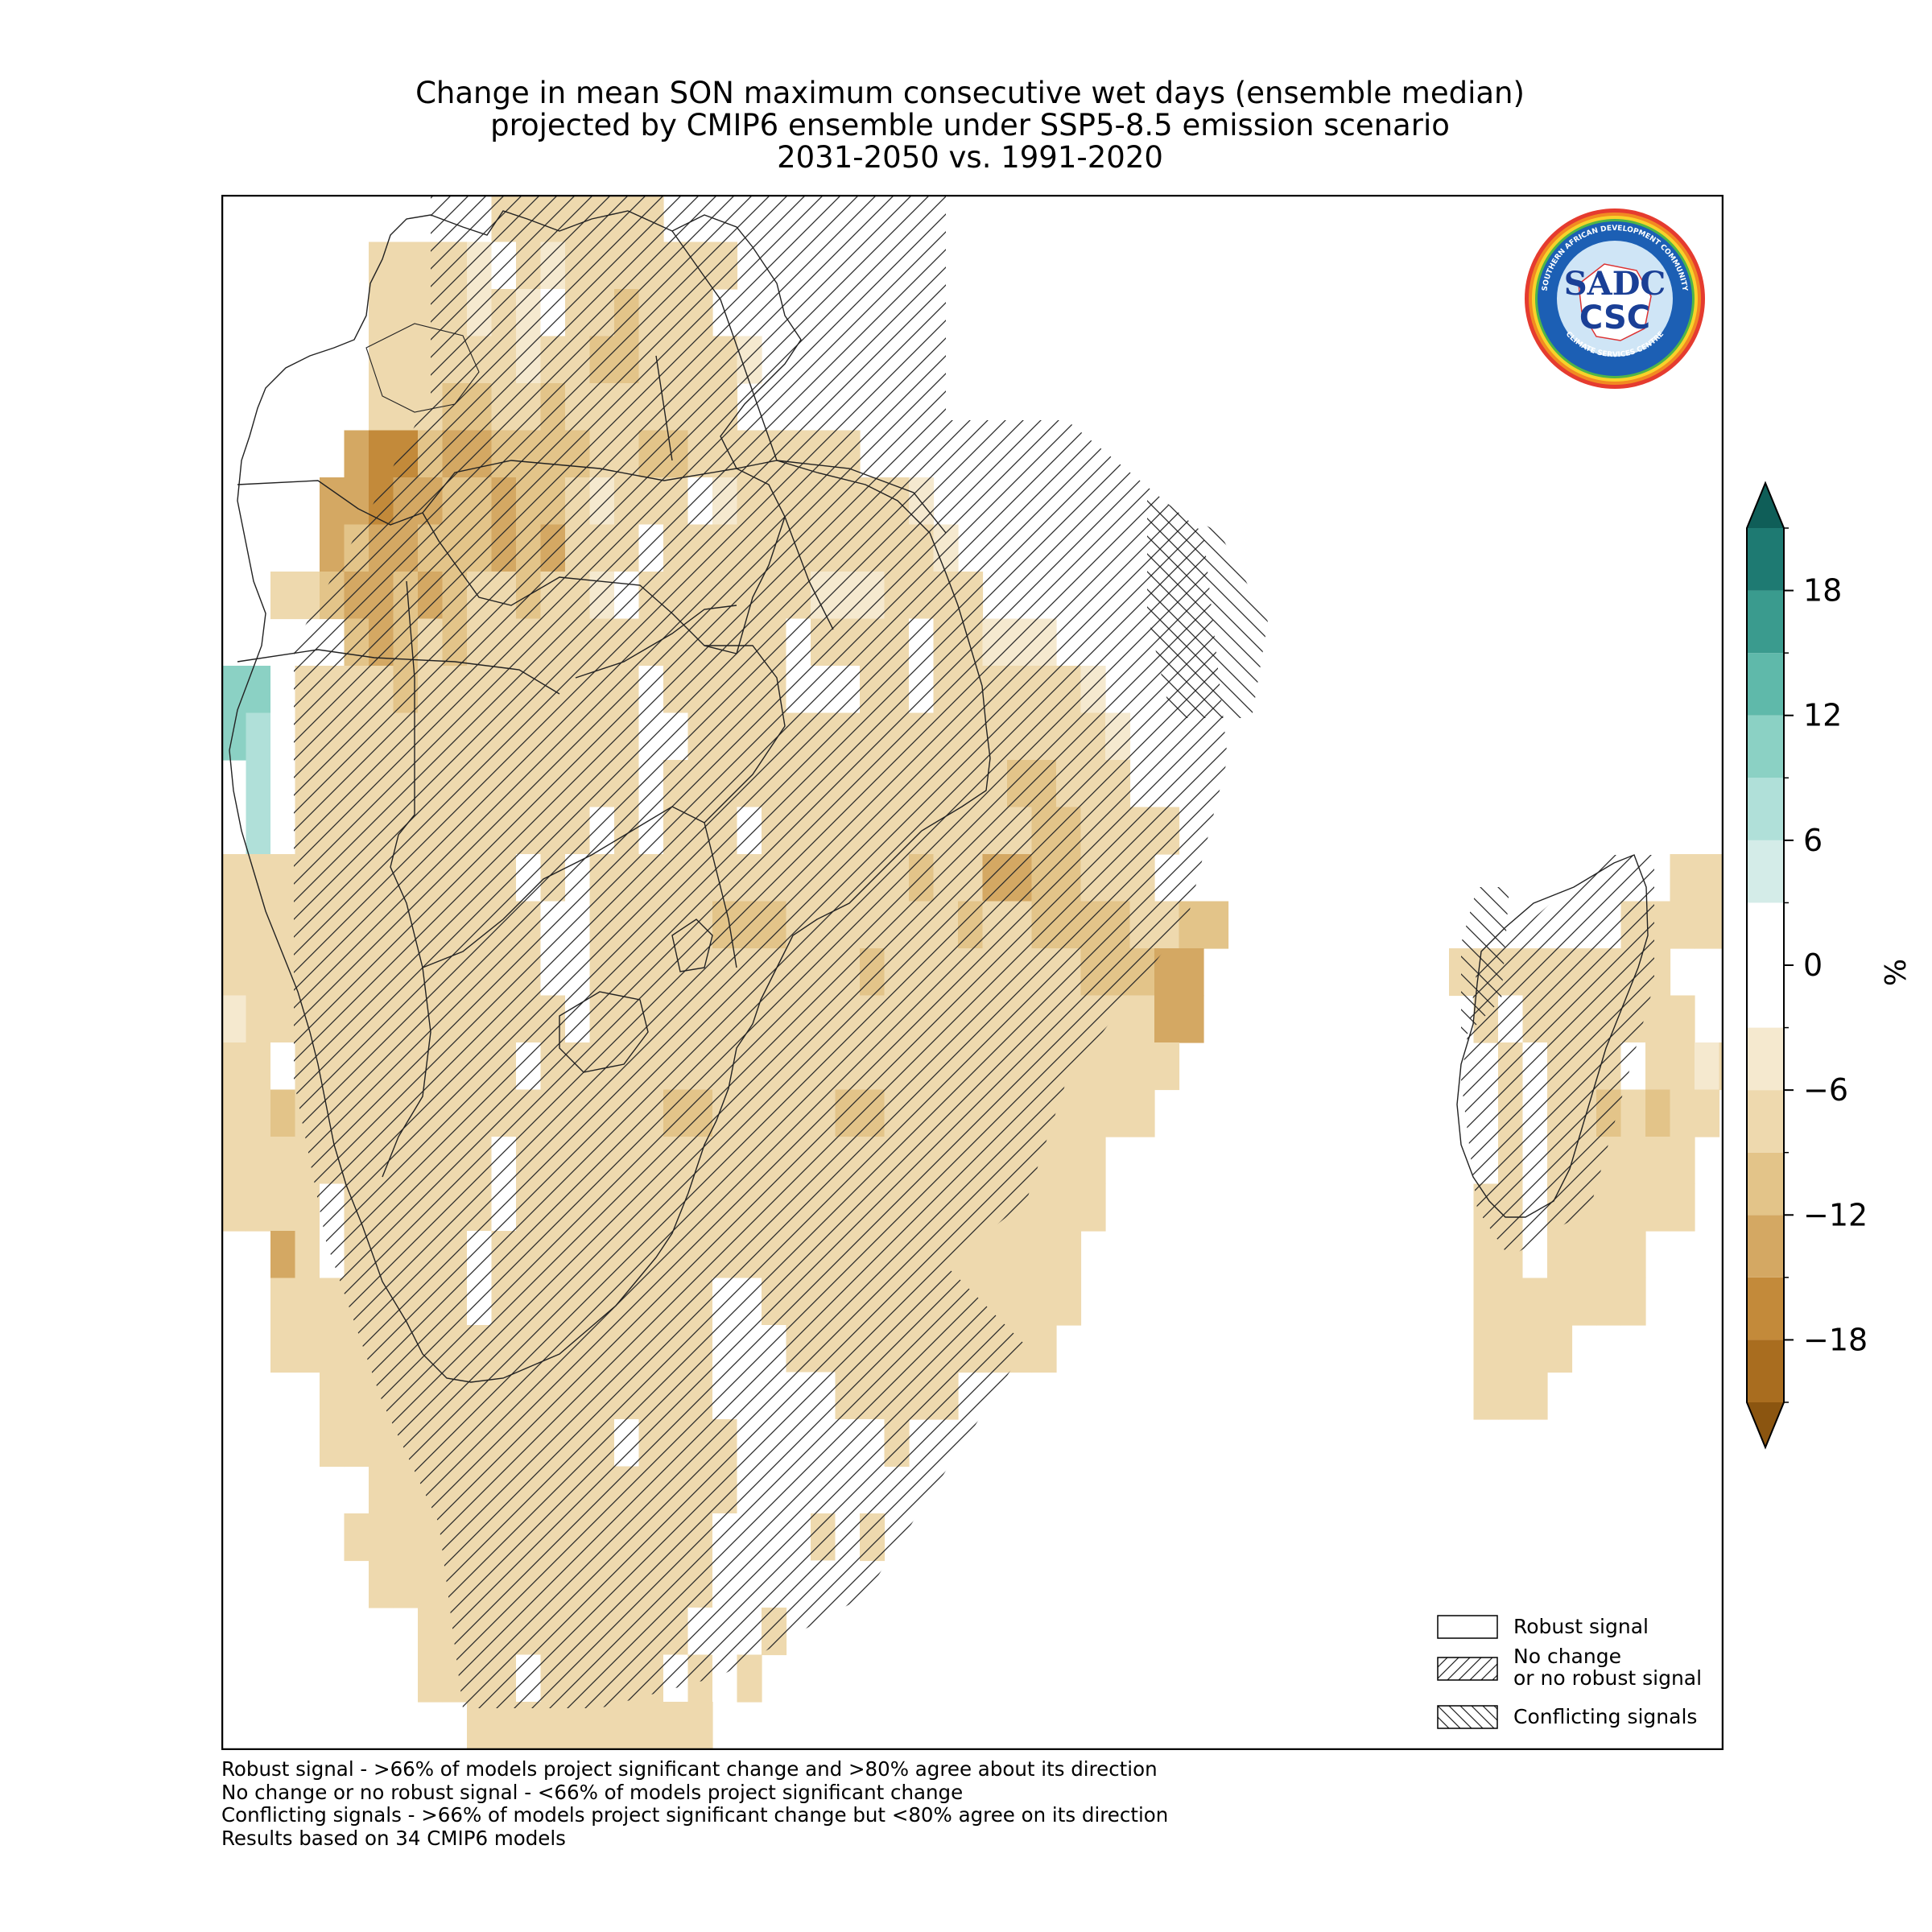 The width and height of the screenshot is (1932, 1932). I want to click on legend-label-no-change-2: or no robust signal, so click(1608, 1678).